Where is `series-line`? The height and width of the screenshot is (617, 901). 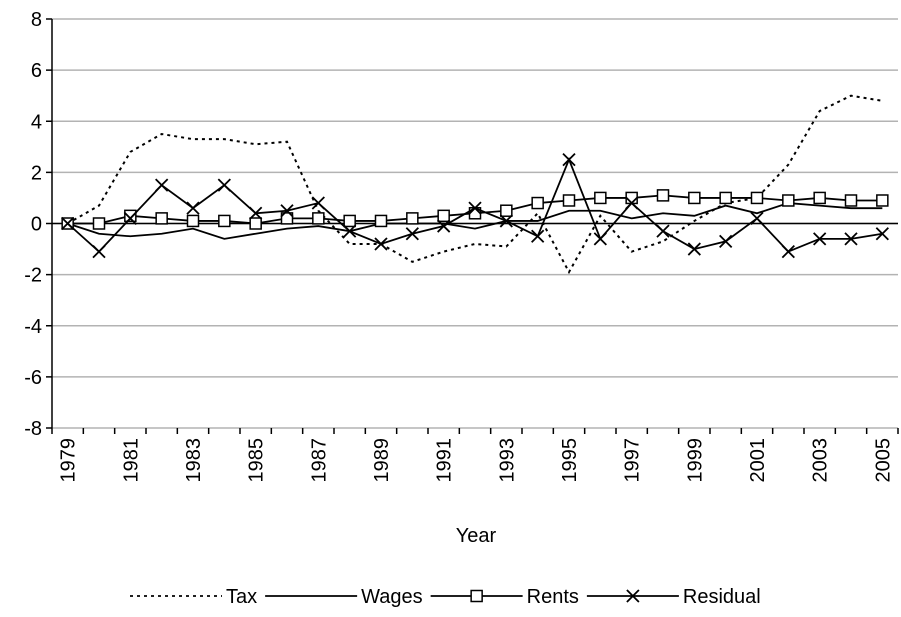
series-line is located at coordinates (475, 221).